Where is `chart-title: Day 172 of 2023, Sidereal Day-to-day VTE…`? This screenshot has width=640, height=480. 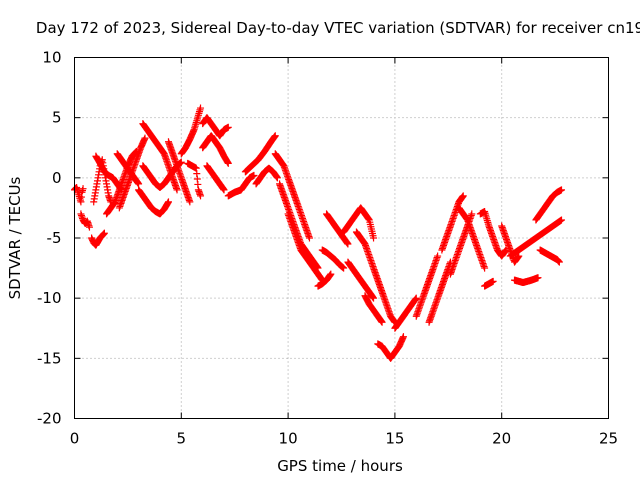 chart-title: Day 172 of 2023, Sidereal Day-to-day VTE… is located at coordinates (338, 28).